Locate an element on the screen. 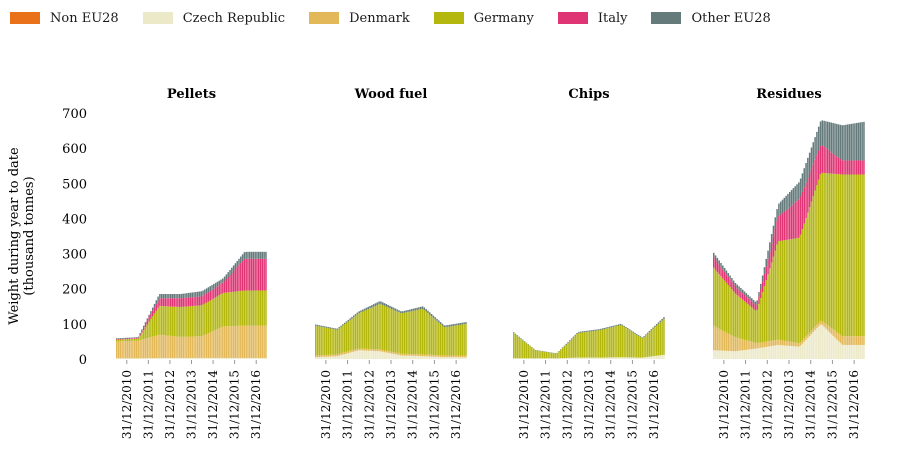 This screenshot has width=915, height=472. x-tick-label: 31/12/2011 is located at coordinates (746, 404).